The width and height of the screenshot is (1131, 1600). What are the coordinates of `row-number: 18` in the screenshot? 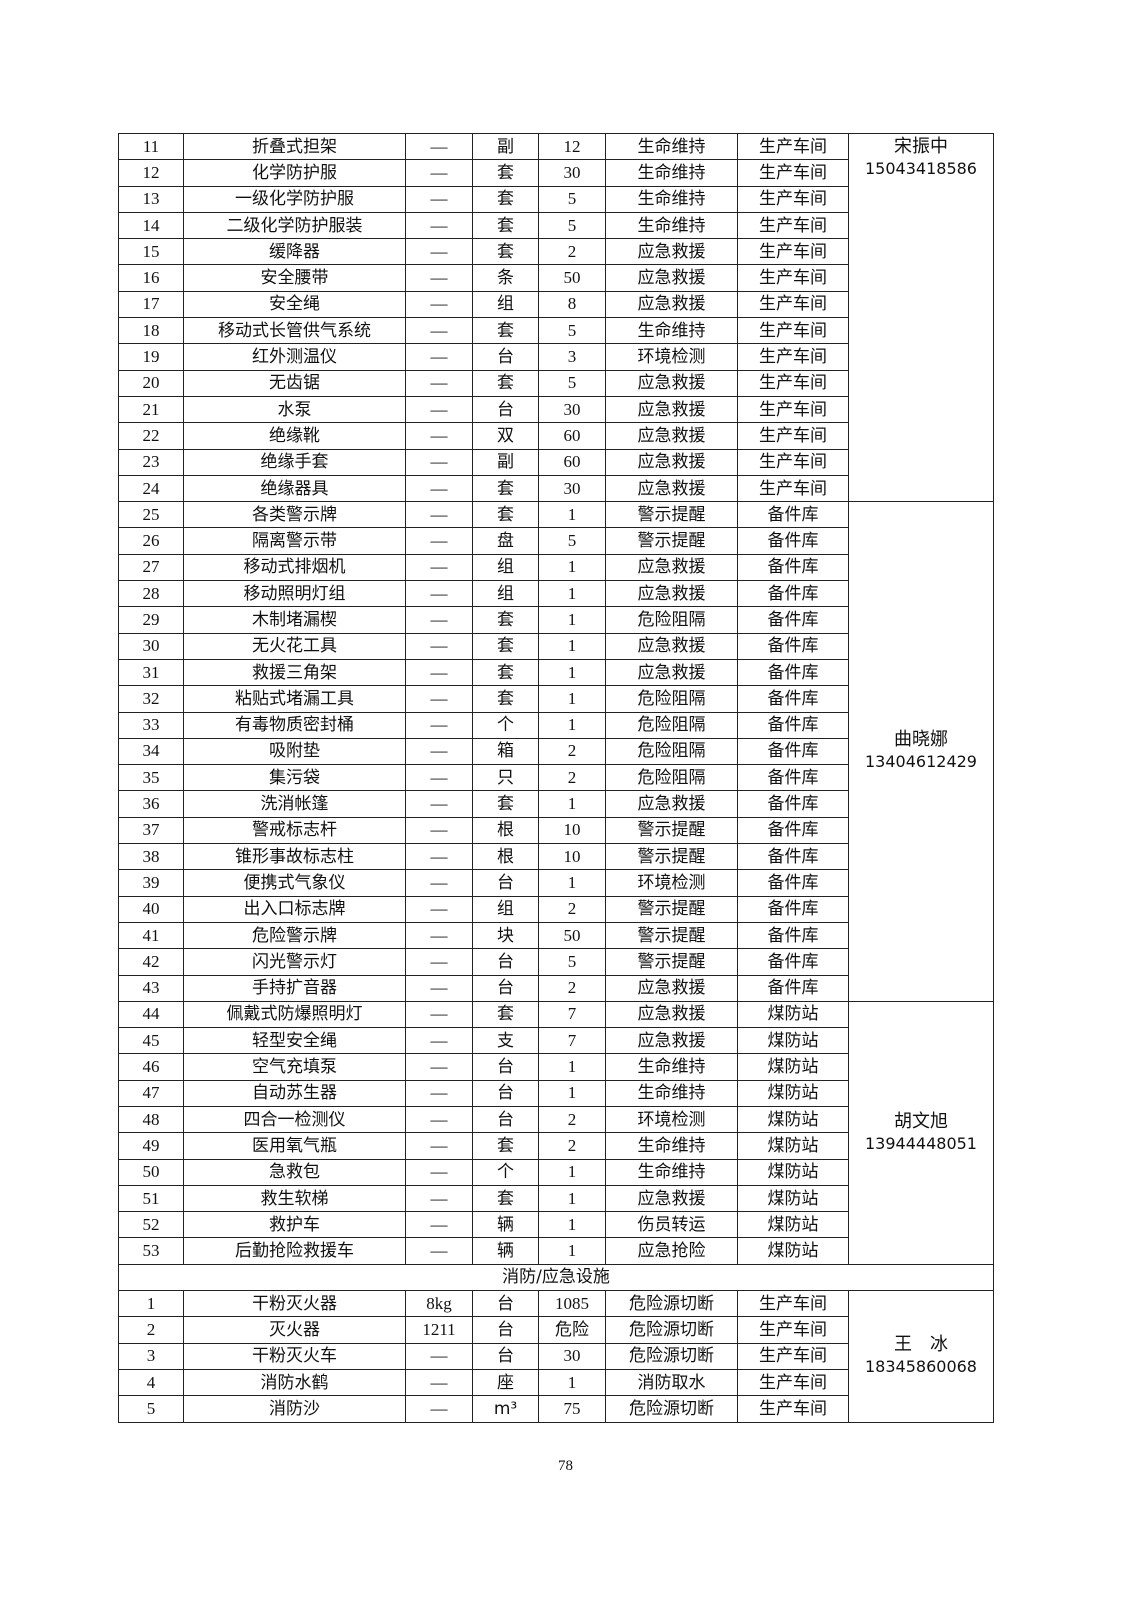 It's located at (151, 331).